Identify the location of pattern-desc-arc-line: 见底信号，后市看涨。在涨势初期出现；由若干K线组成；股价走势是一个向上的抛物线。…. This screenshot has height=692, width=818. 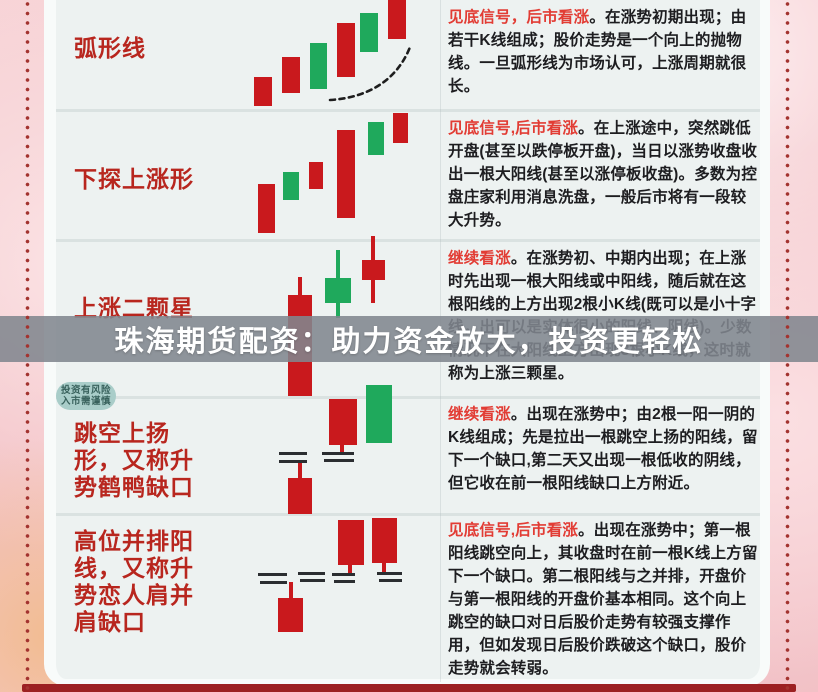
(604, 52).